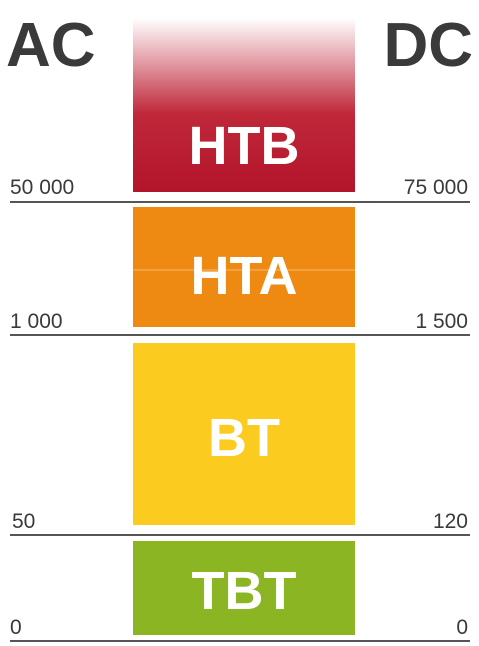  Describe the element at coordinates (51, 45) in the screenshot. I see `ac-header: AC` at that location.